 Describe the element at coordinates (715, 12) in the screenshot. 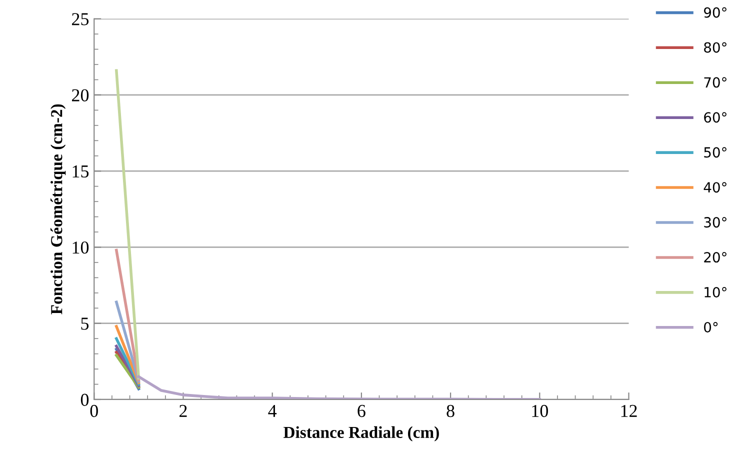

I see `legend-label: 90°` at that location.